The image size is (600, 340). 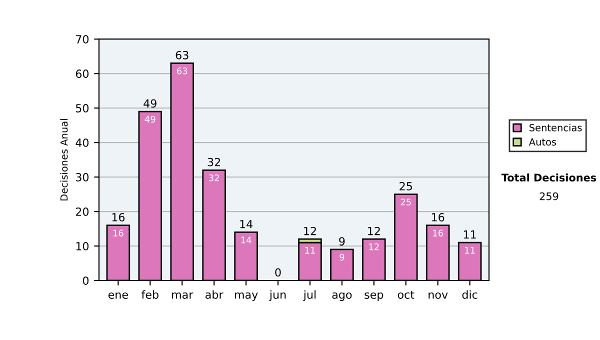 What do you see at coordinates (342, 241) in the screenshot?
I see `total-label: 9` at bounding box center [342, 241].